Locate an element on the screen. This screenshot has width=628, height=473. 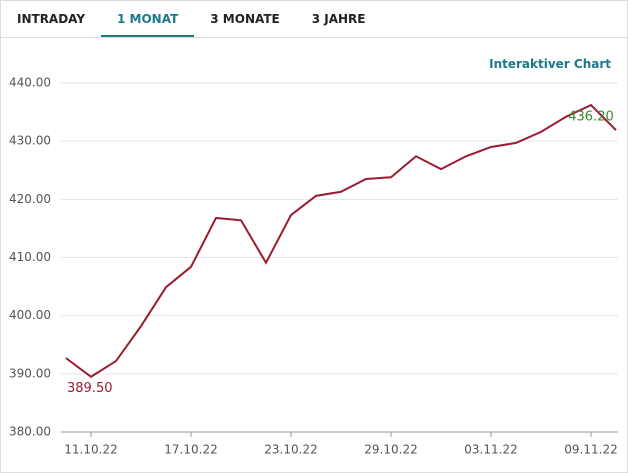
tab: INTRADAY is located at coordinates (51, 19).